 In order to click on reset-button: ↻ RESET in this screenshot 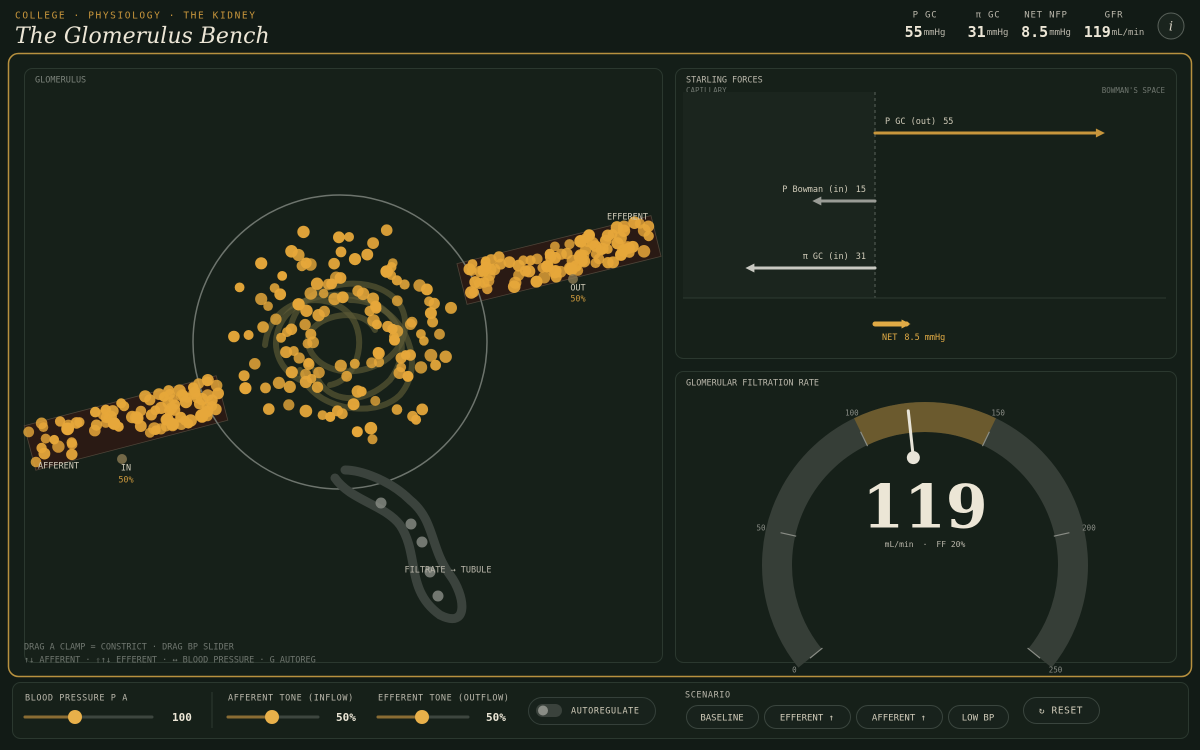, I will do `click(1061, 710)`.